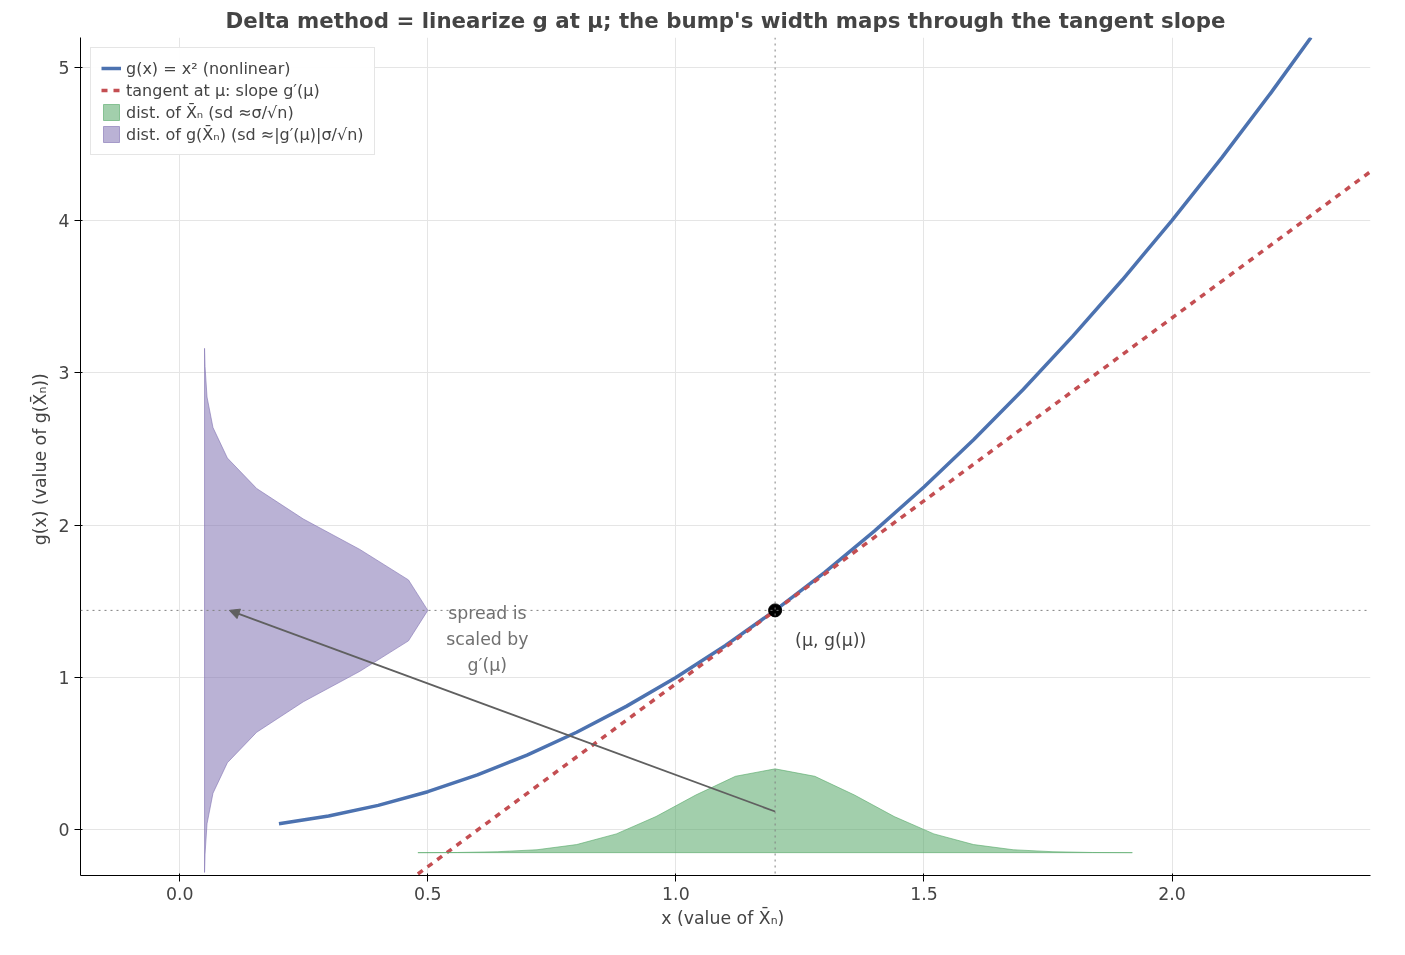 This screenshot has width=1405, height=955. Describe the element at coordinates (64, 525) in the screenshot. I see `y-tick-label: 2` at that location.